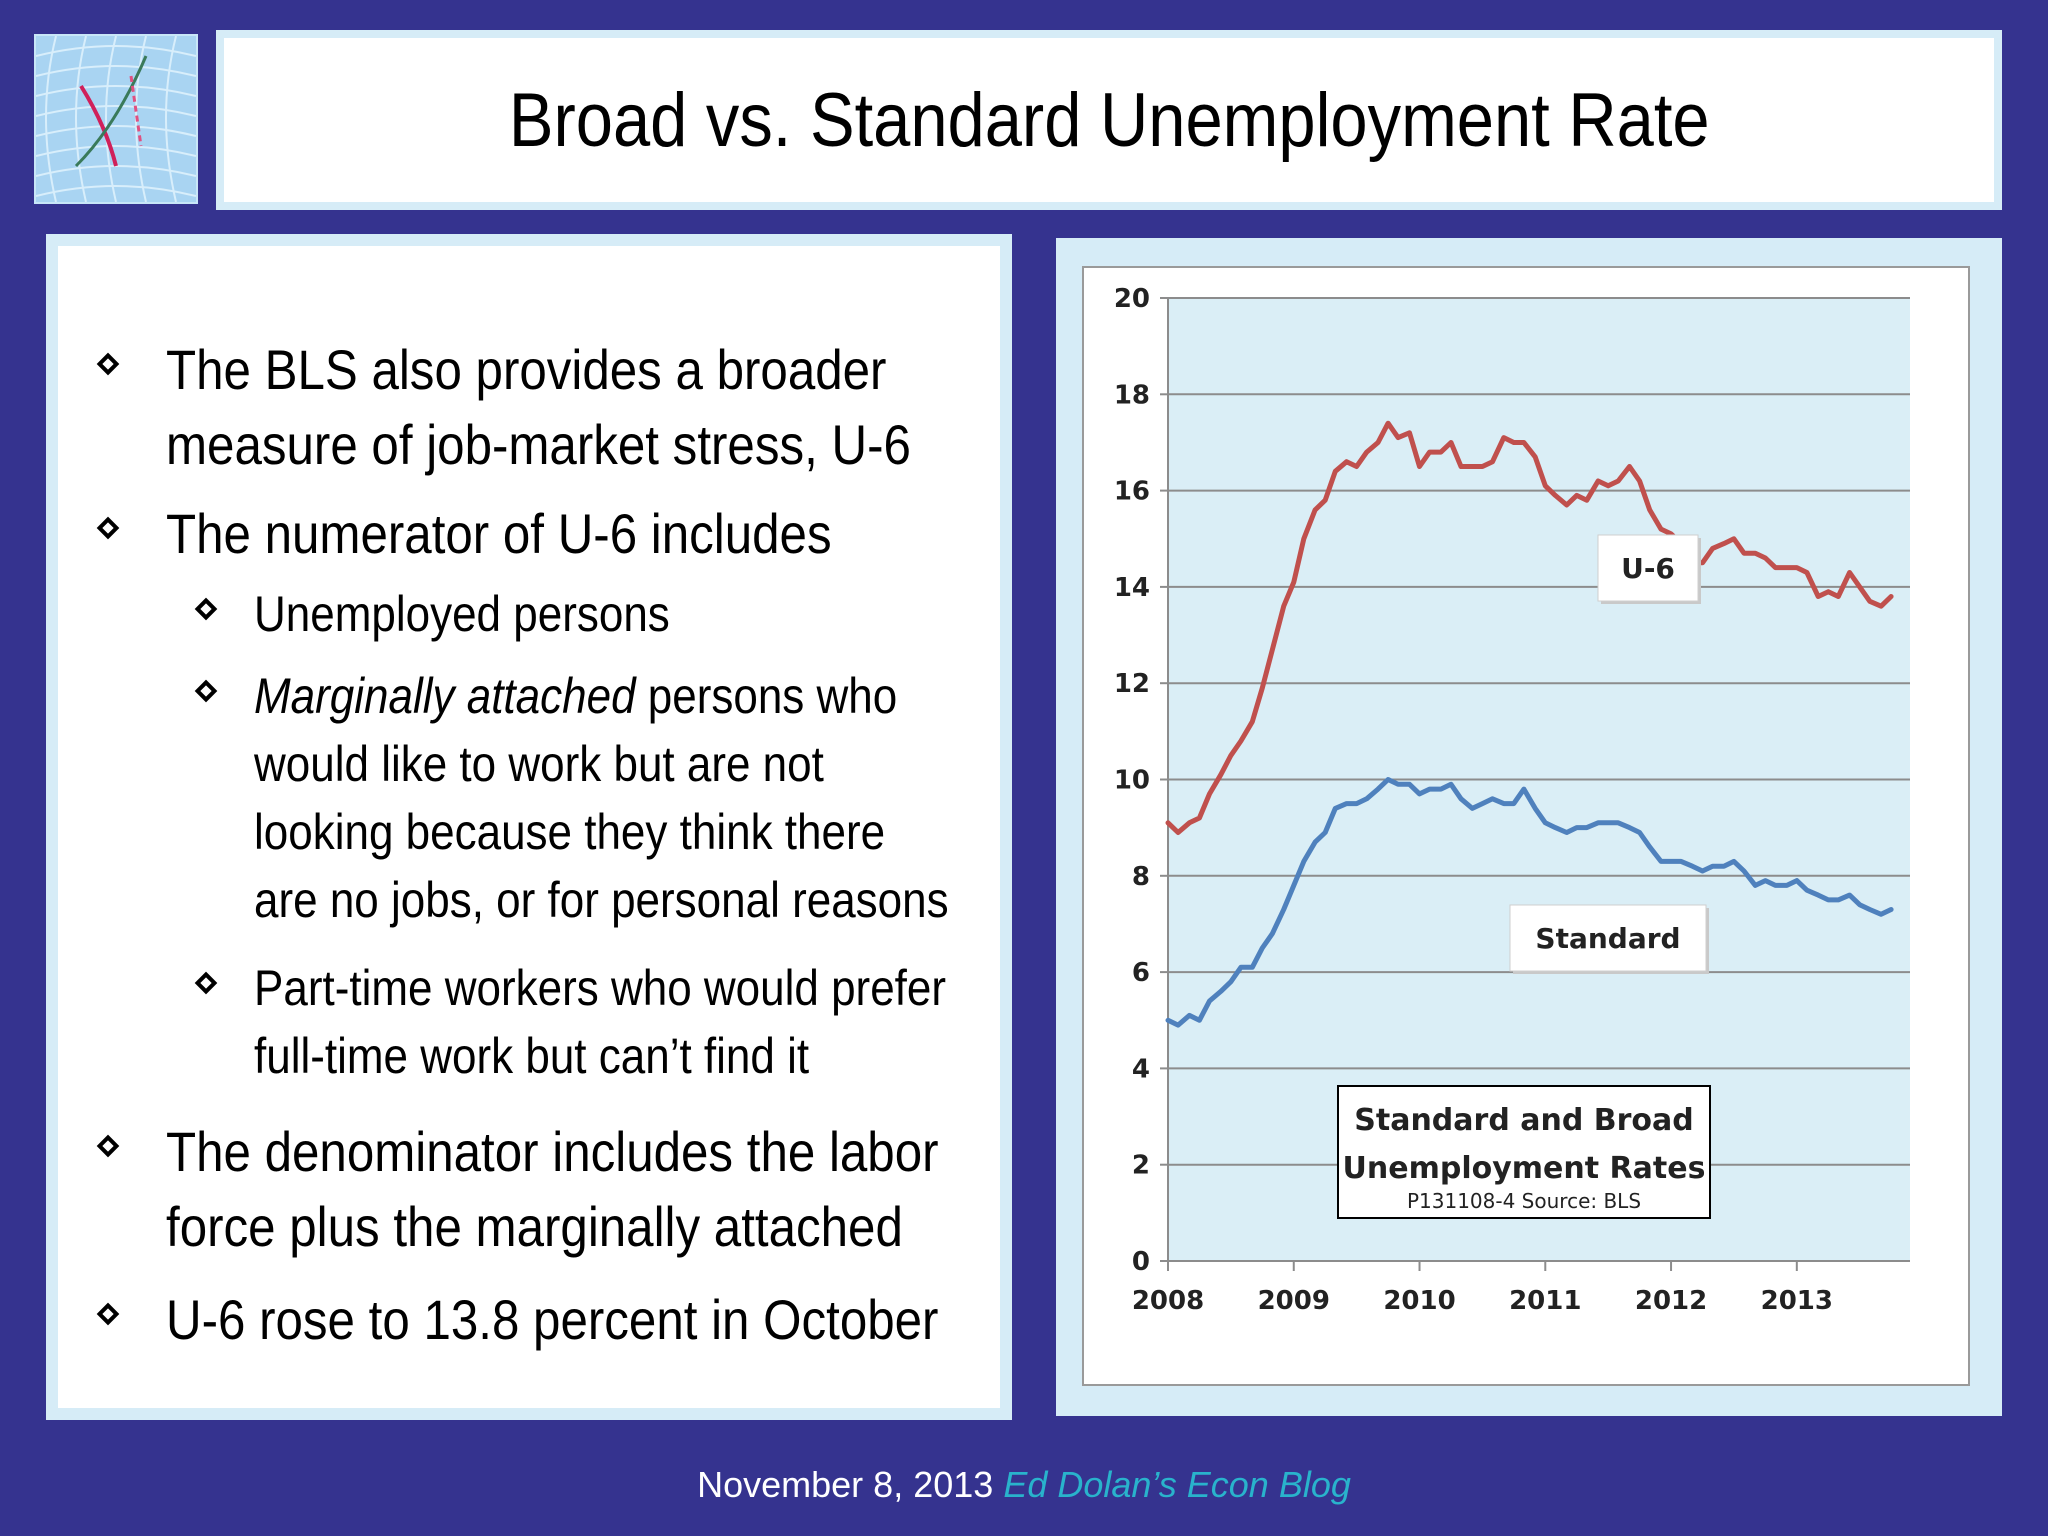 This screenshot has height=1536, width=2048. Describe the element at coordinates (532, 1056) in the screenshot. I see `bullet-line: full-time work but can’t find it` at that location.